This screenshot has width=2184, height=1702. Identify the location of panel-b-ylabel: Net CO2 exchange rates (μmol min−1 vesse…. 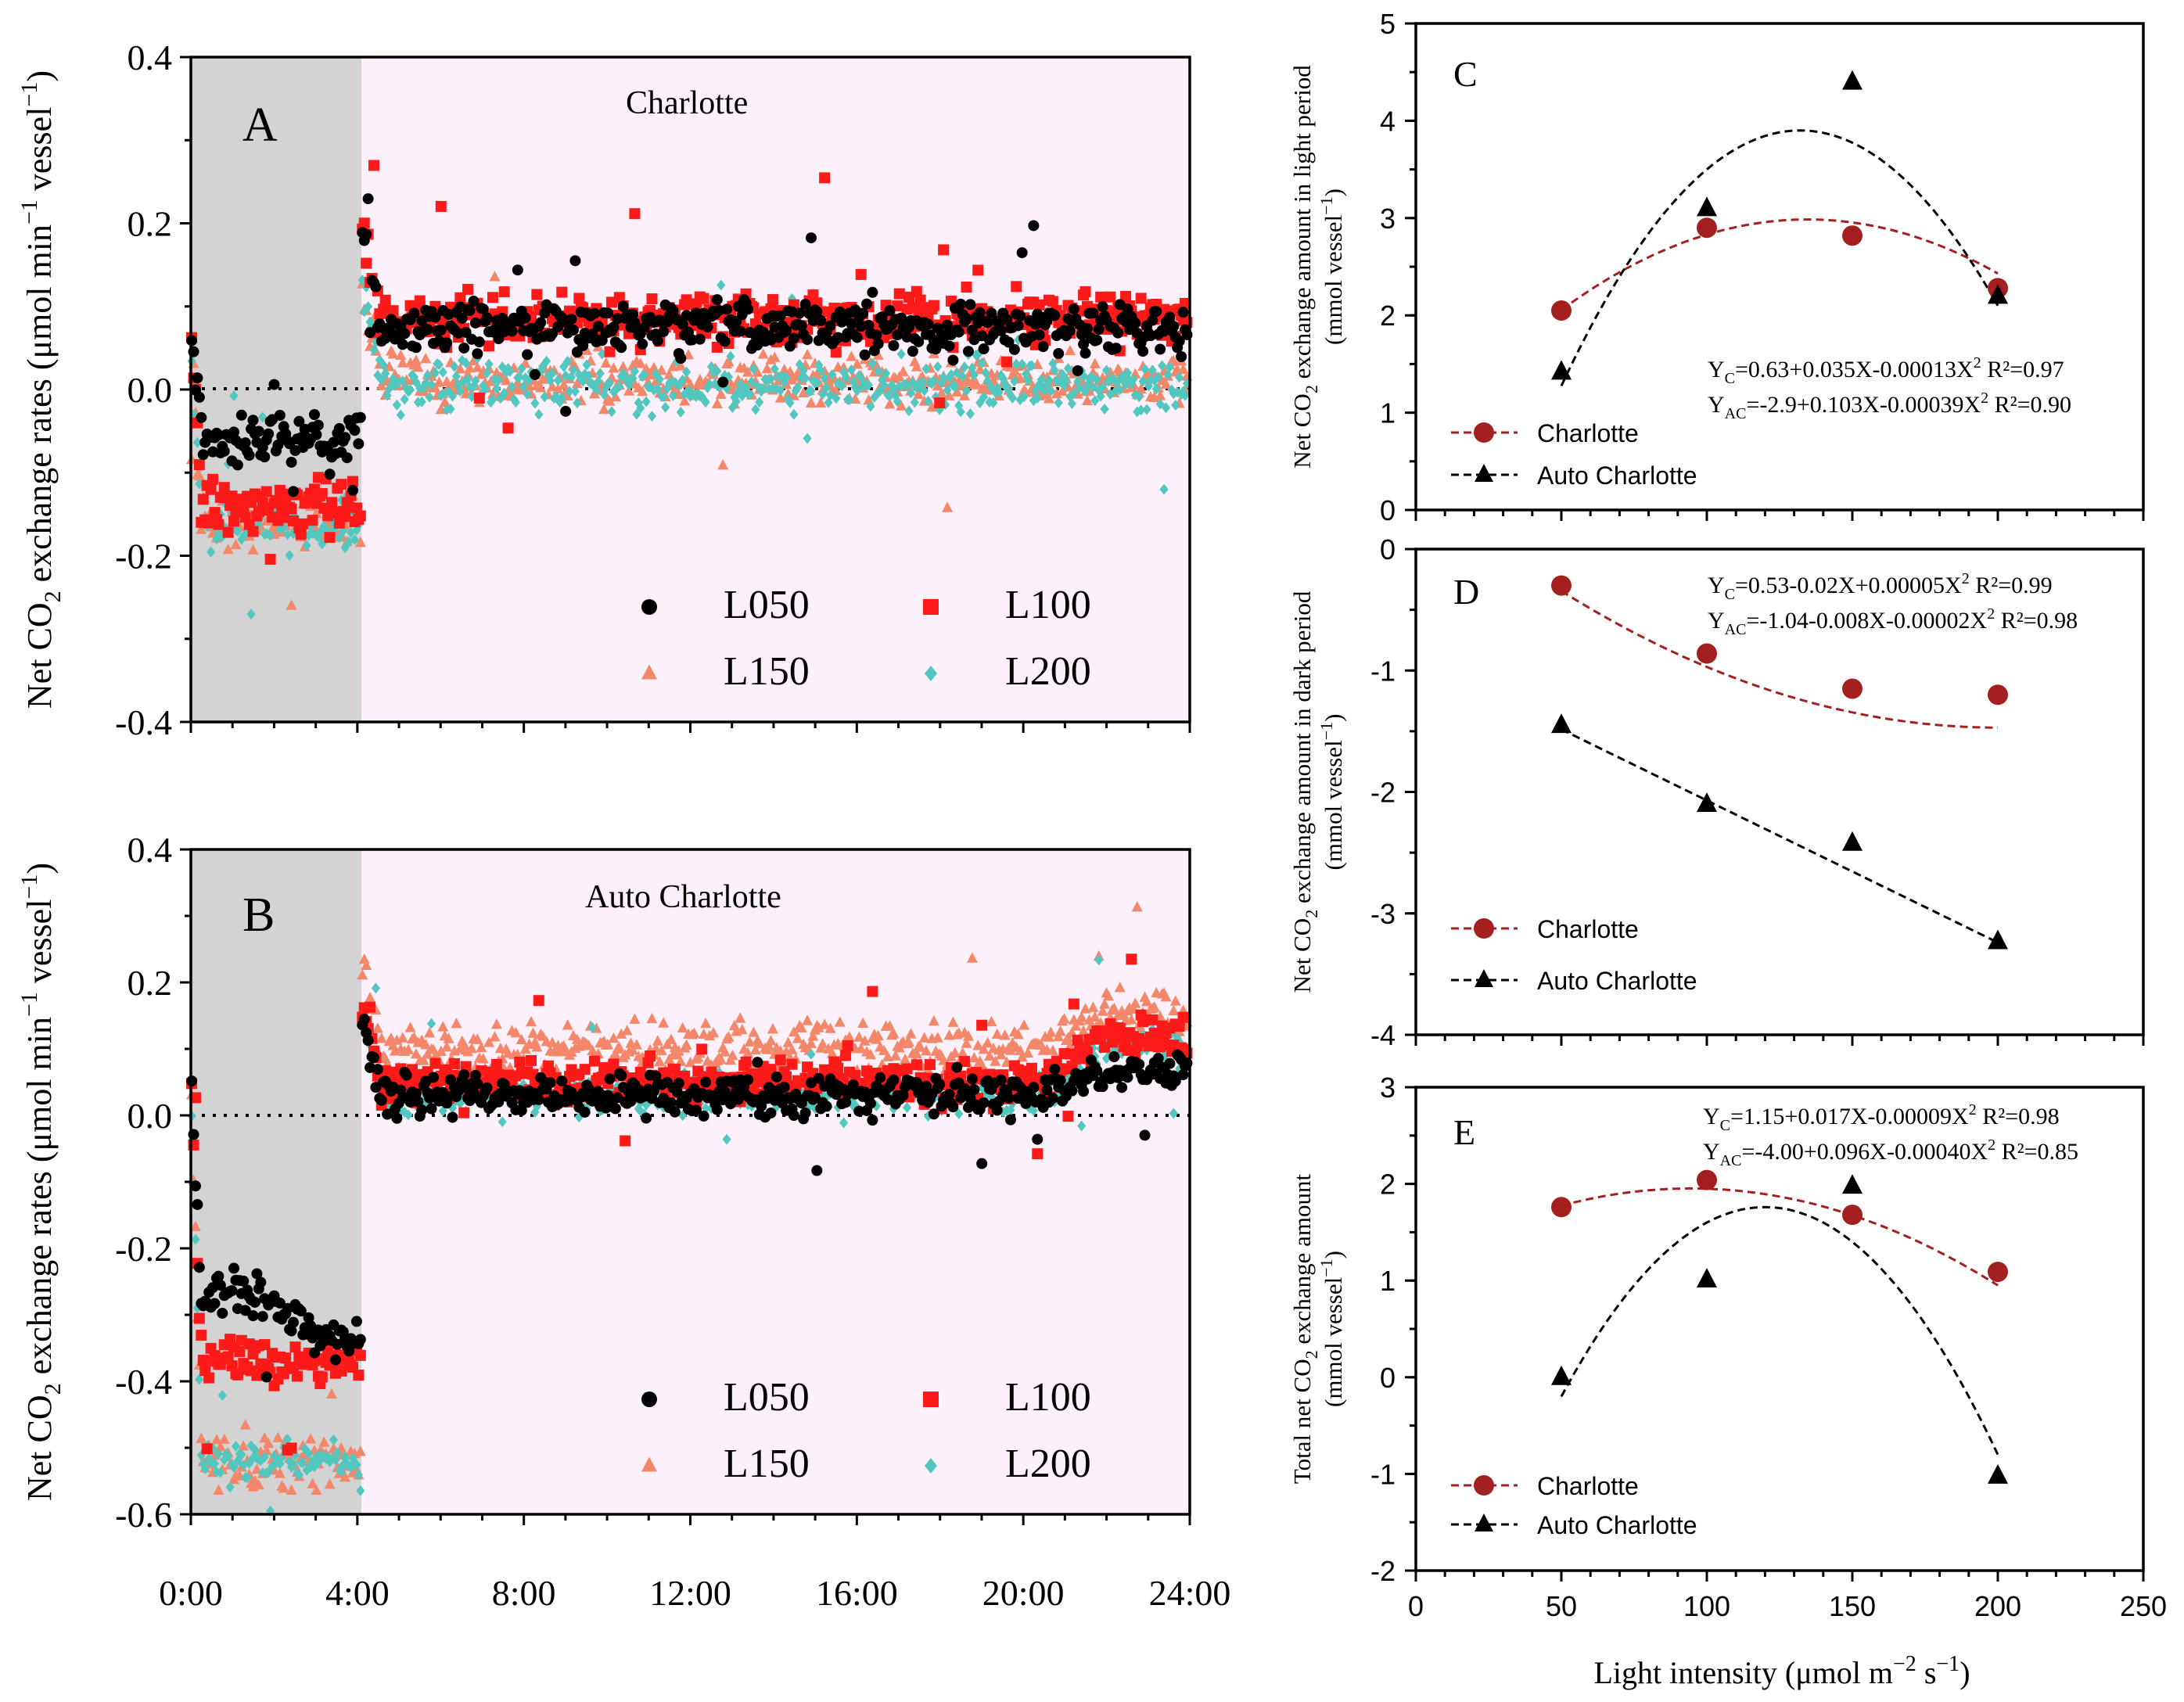
(41, 1182).